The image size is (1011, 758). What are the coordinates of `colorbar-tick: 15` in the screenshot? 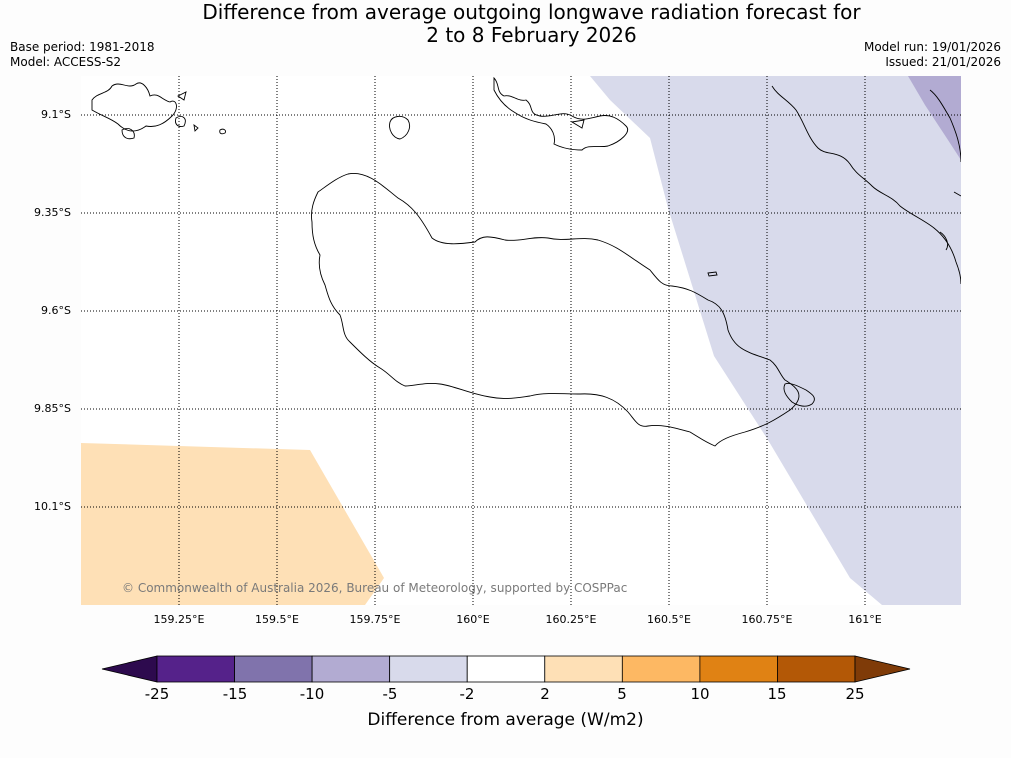 It's located at (777, 694).